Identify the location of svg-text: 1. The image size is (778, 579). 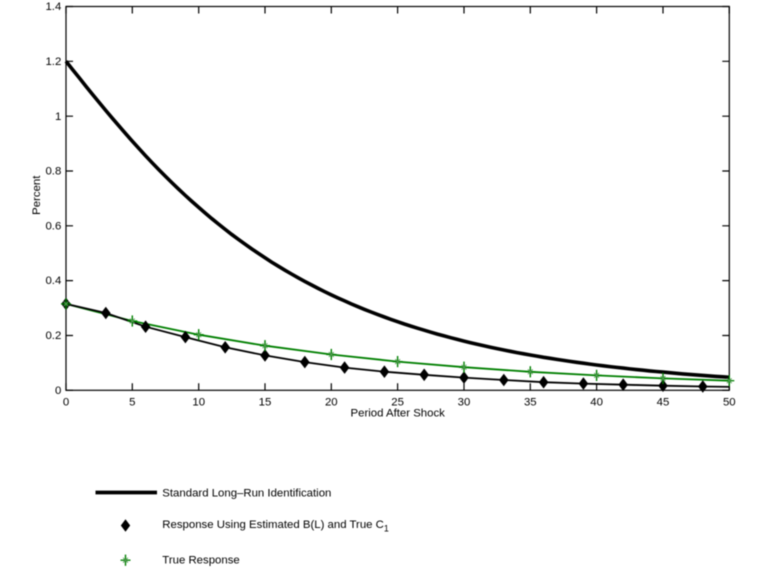
(58, 117).